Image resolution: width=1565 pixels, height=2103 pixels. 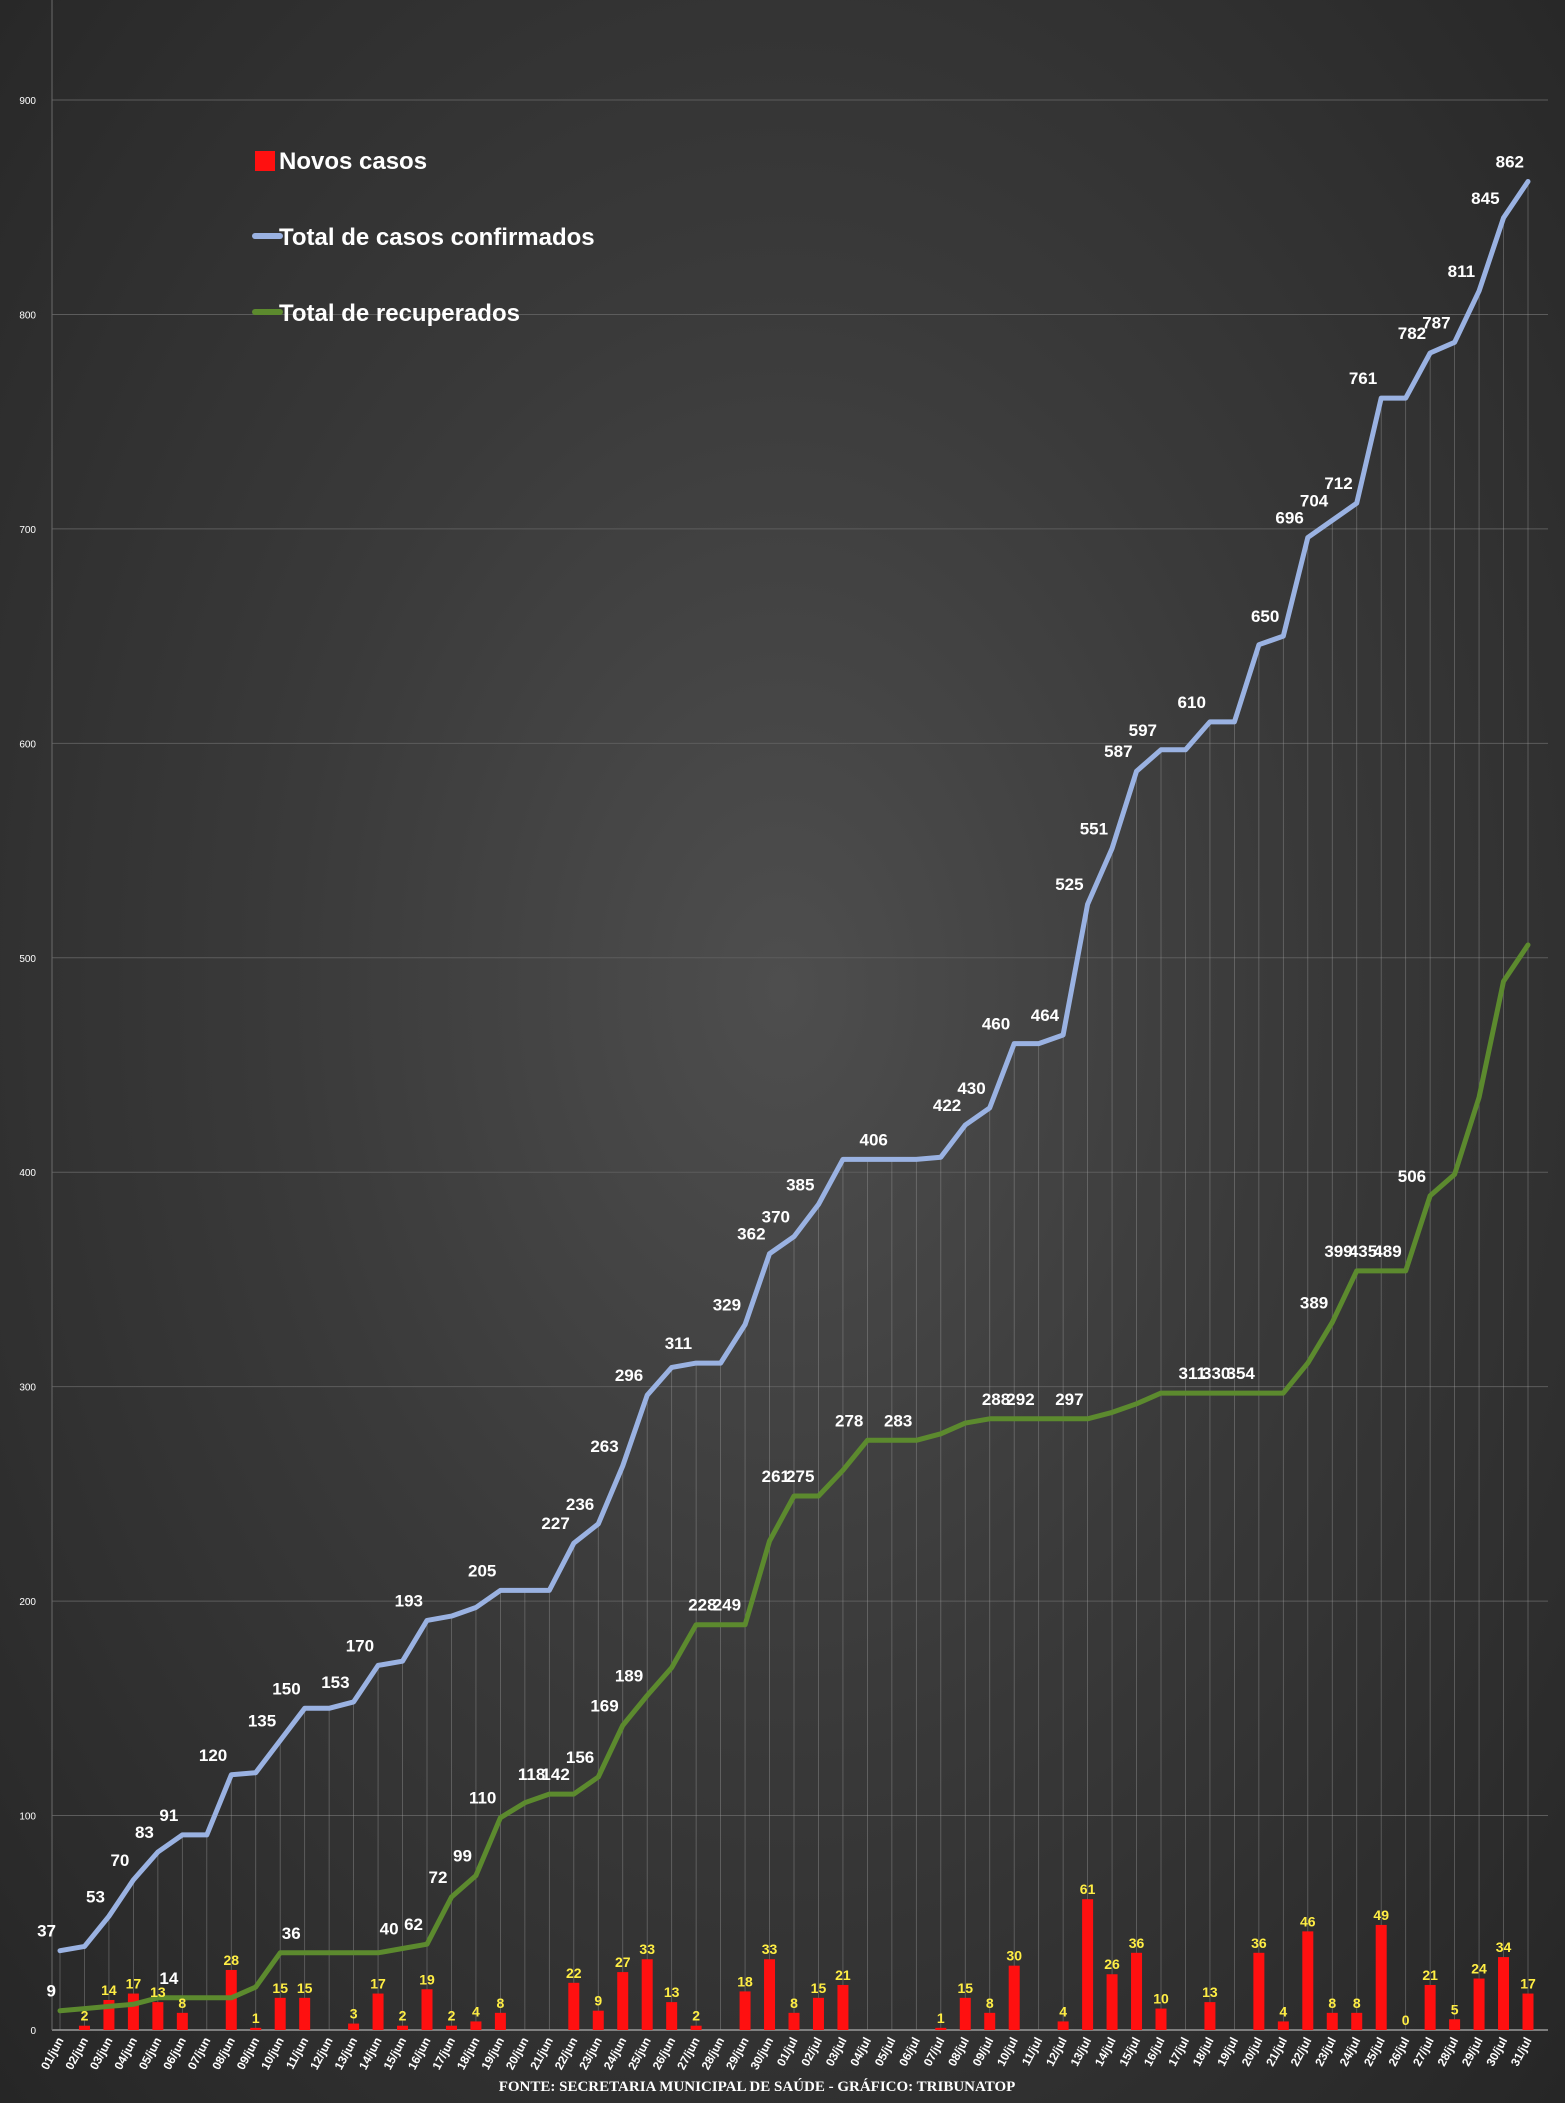 I want to click on bar-data-label: 18, so click(x=745, y=1981).